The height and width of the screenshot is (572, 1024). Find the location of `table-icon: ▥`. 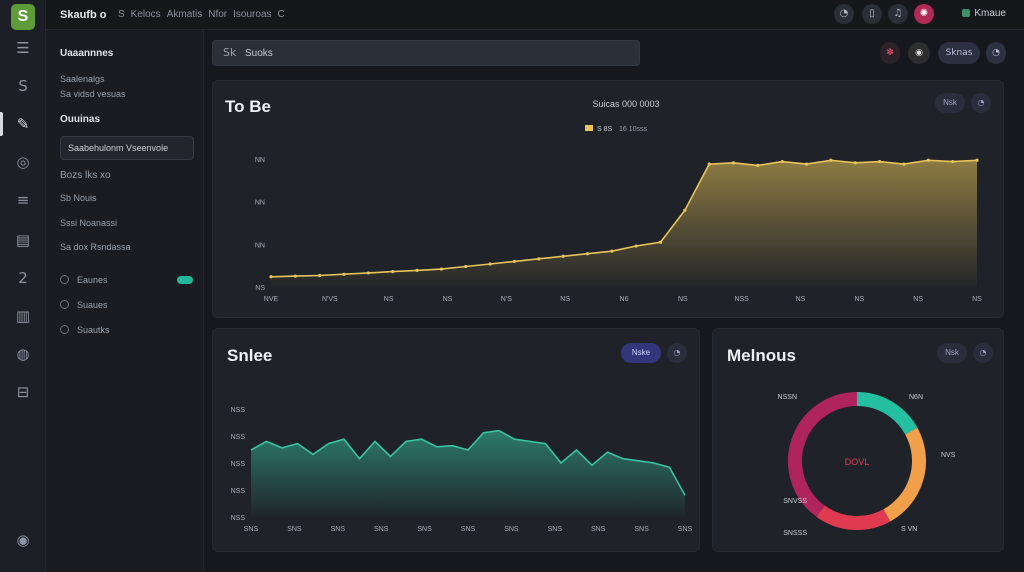

table-icon: ▥ is located at coordinates (23, 316).